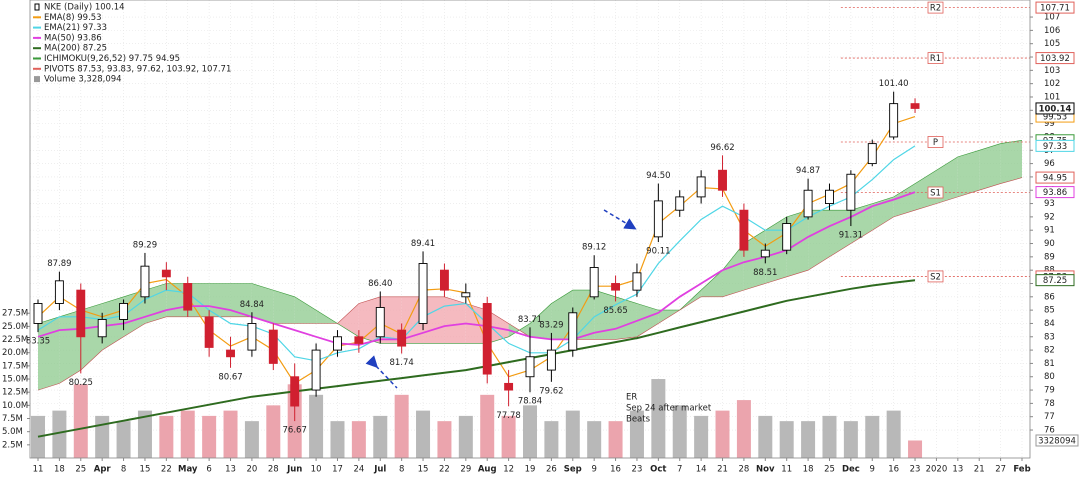 The image size is (1080, 477). I want to click on price-marker-label: 87.25, so click(1055, 281).